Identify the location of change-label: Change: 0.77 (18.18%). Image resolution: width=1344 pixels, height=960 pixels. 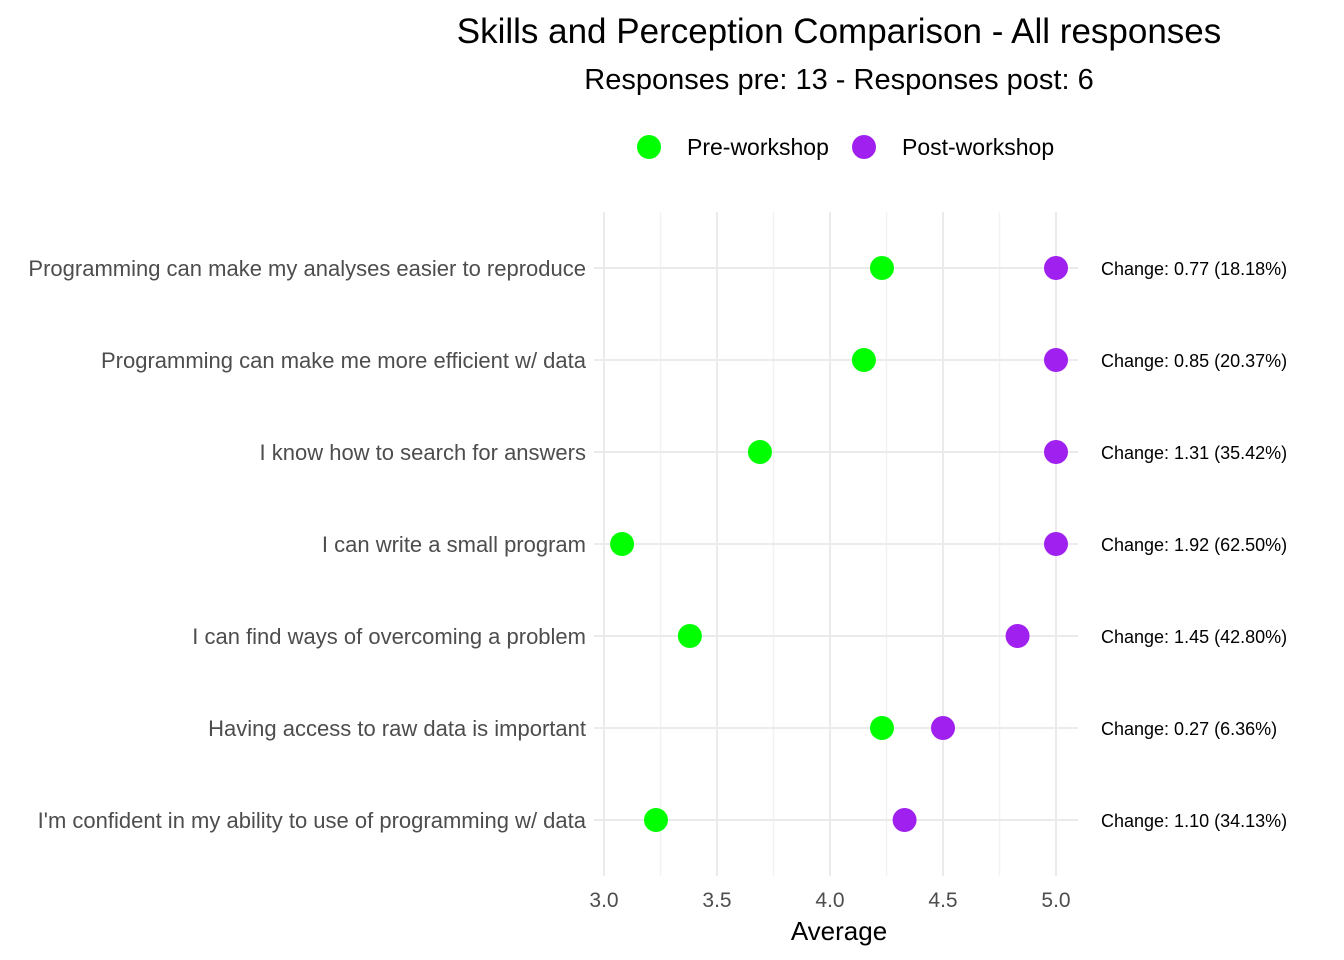
(1194, 269).